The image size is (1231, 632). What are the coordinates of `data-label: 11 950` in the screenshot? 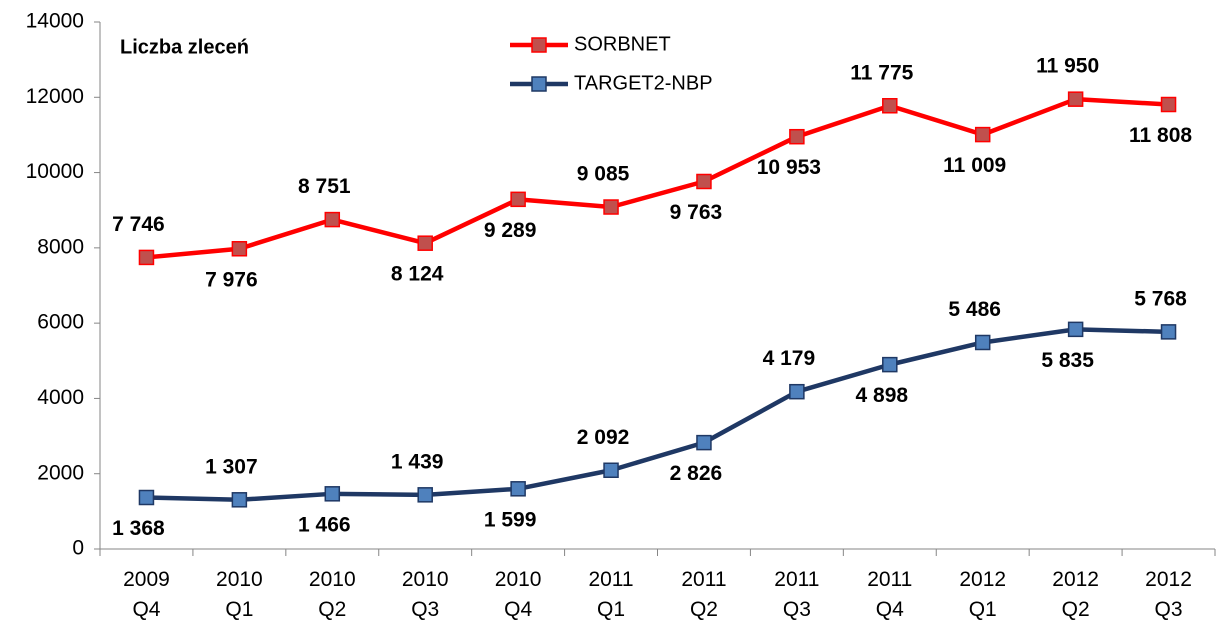 It's located at (1067, 66).